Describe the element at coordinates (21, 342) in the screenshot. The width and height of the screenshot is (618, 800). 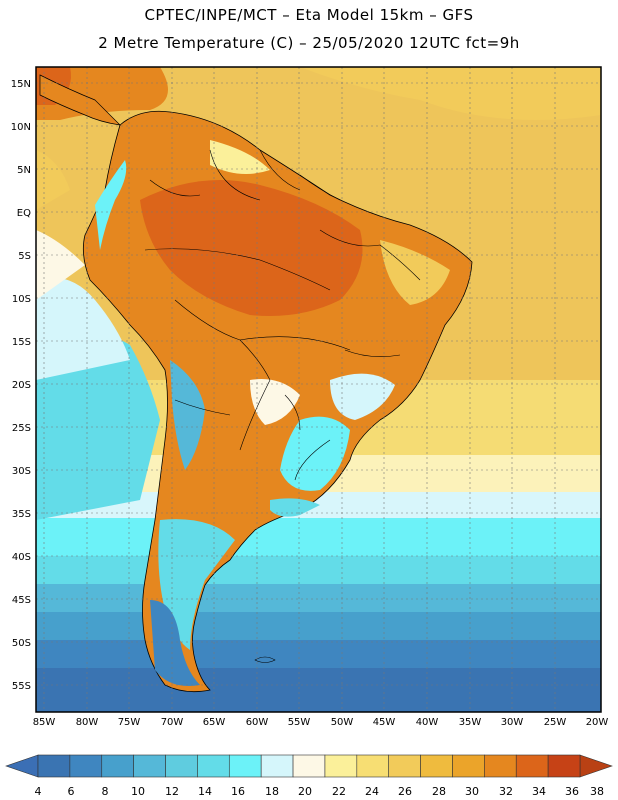
I see `lat-tick: 15S` at that location.